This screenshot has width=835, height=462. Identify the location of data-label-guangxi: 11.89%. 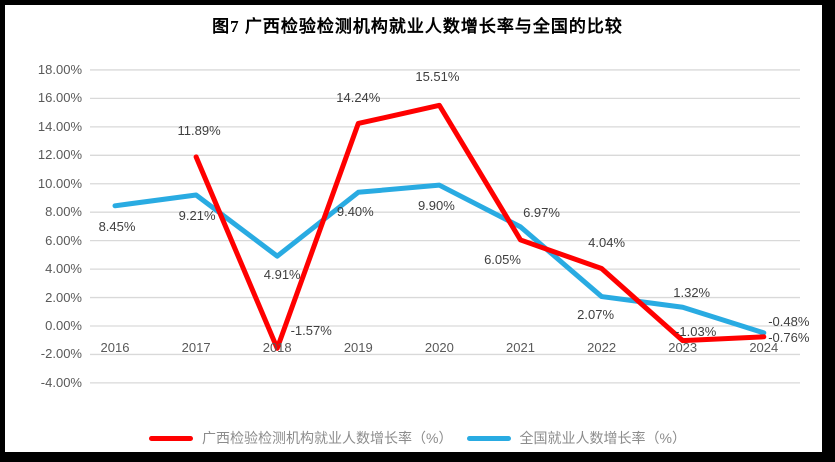
(199, 130).